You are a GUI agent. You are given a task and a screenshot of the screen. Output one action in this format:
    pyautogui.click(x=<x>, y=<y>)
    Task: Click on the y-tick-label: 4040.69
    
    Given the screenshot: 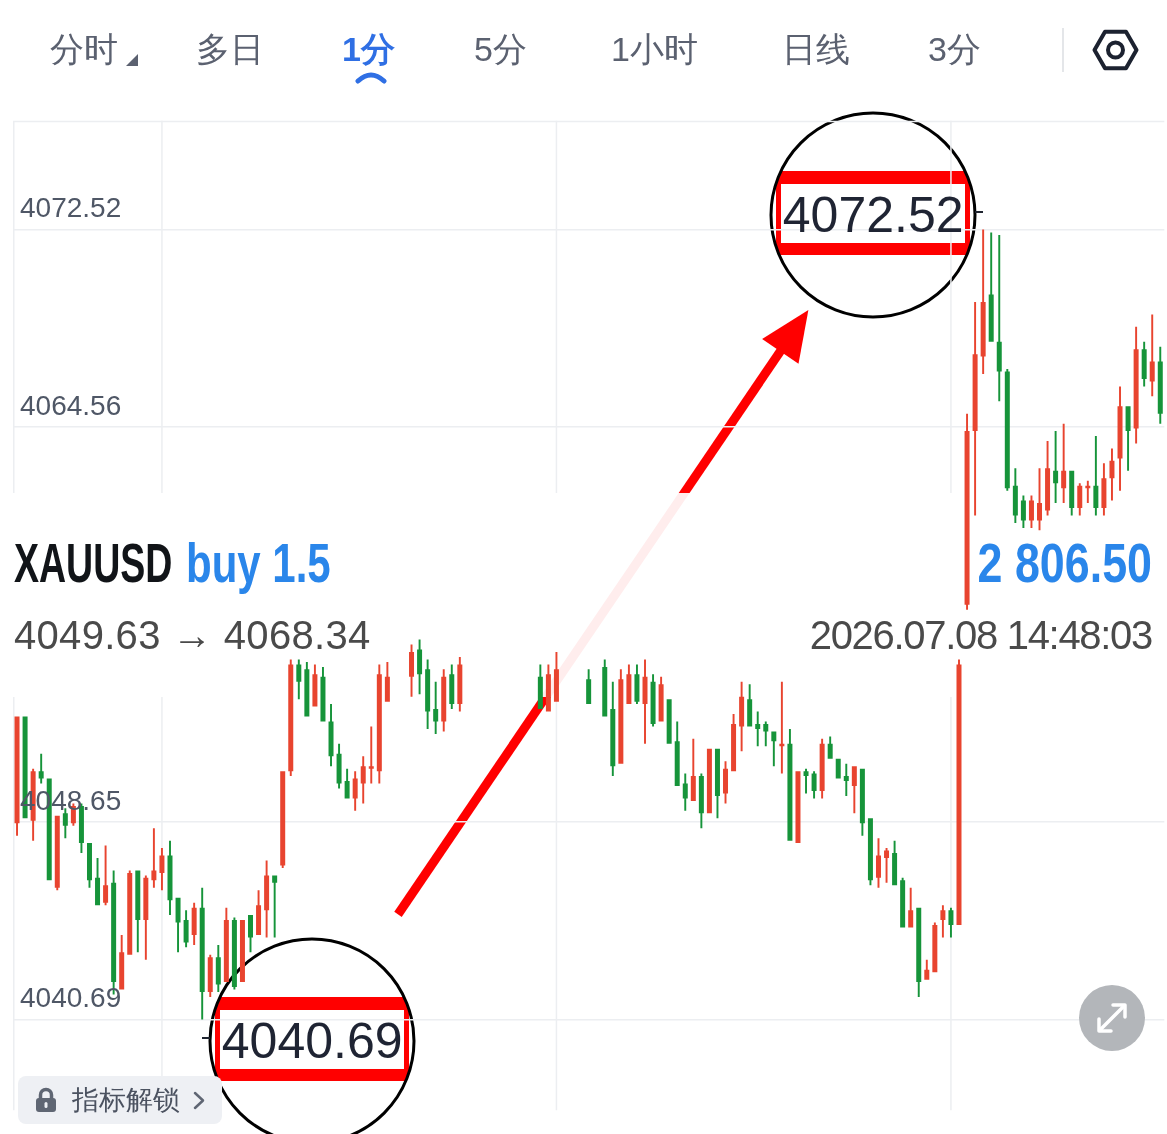 What is the action you would take?
    pyautogui.click(x=71, y=998)
    